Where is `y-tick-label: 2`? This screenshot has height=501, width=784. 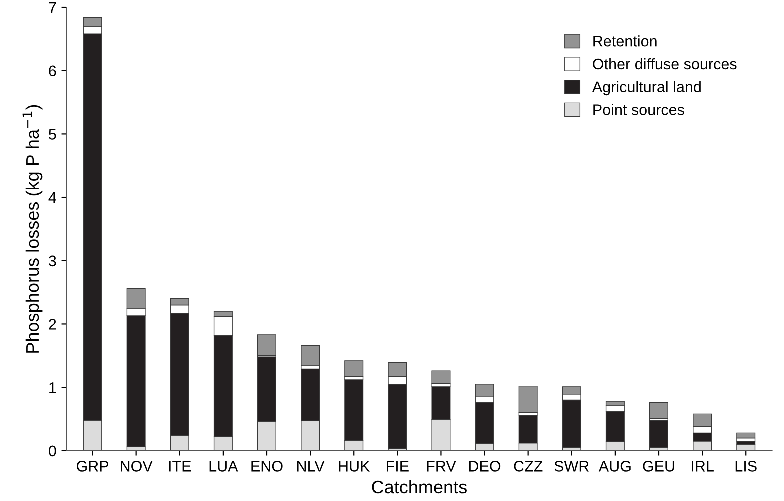
y-tick-label: 2 is located at coordinates (52, 324).